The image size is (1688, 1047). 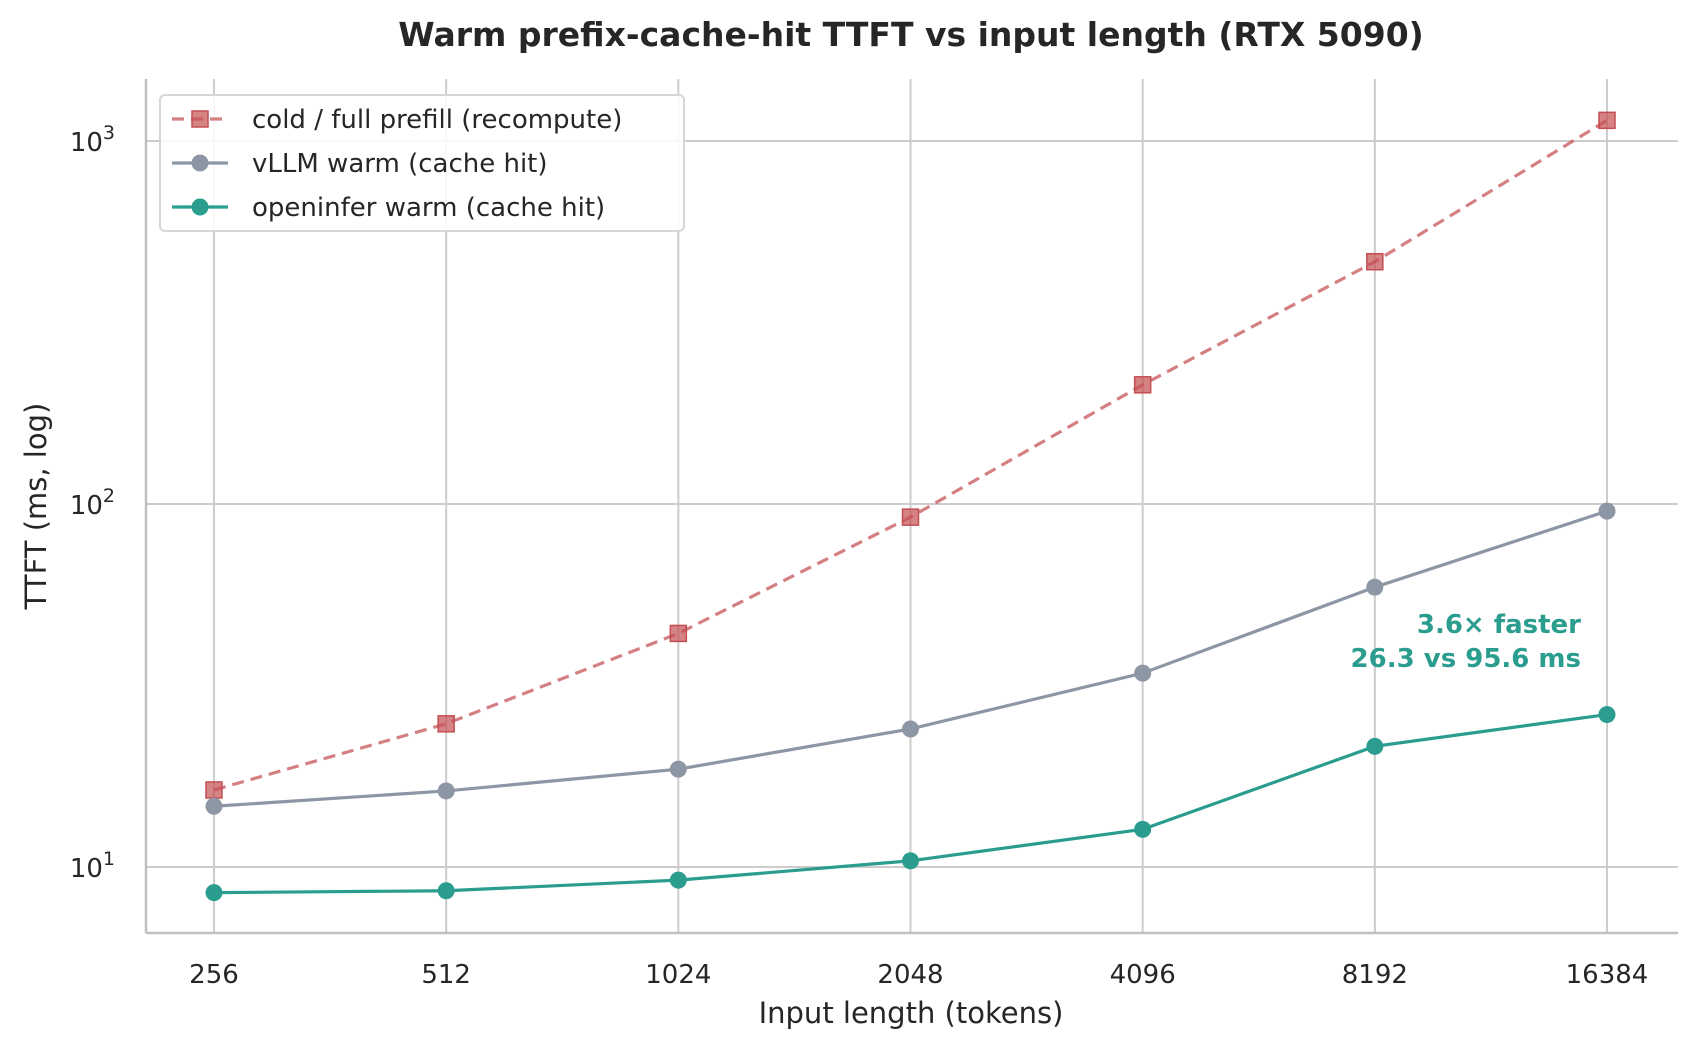 What do you see at coordinates (400, 164) in the screenshot?
I see `legend-label: vLLM warm (cache hit)` at bounding box center [400, 164].